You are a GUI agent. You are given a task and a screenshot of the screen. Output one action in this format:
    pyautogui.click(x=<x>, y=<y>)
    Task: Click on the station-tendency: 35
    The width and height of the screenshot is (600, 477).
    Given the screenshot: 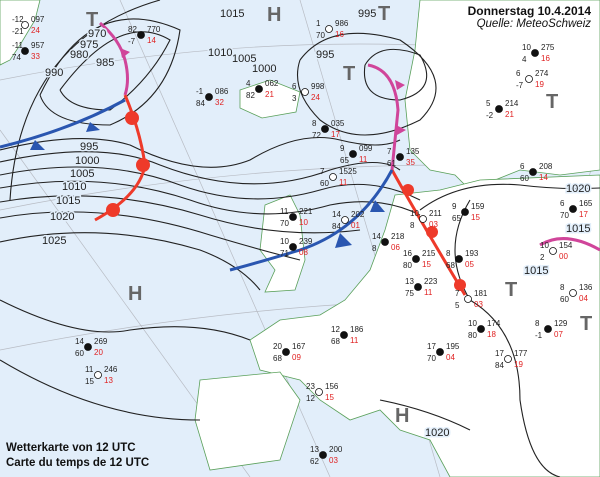 What is the action you would take?
    pyautogui.click(x=410, y=162)
    